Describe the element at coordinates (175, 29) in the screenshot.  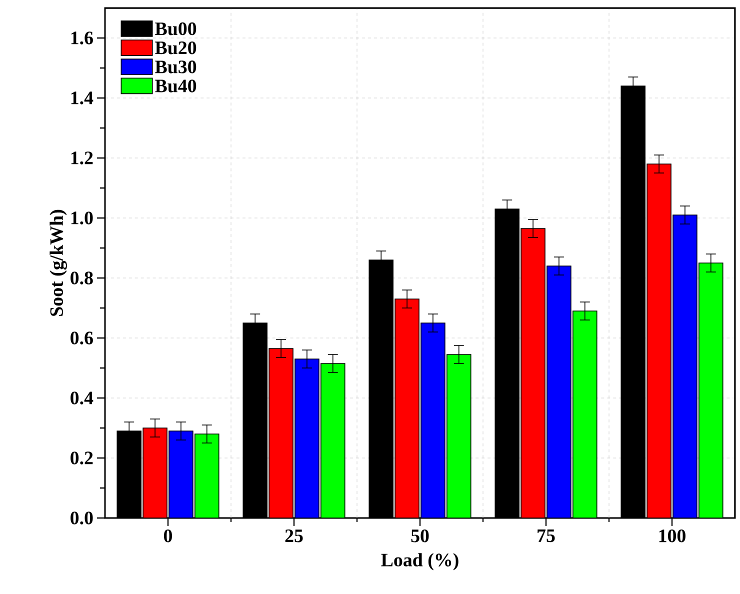
I see `legend-label: Bu00` at that location.